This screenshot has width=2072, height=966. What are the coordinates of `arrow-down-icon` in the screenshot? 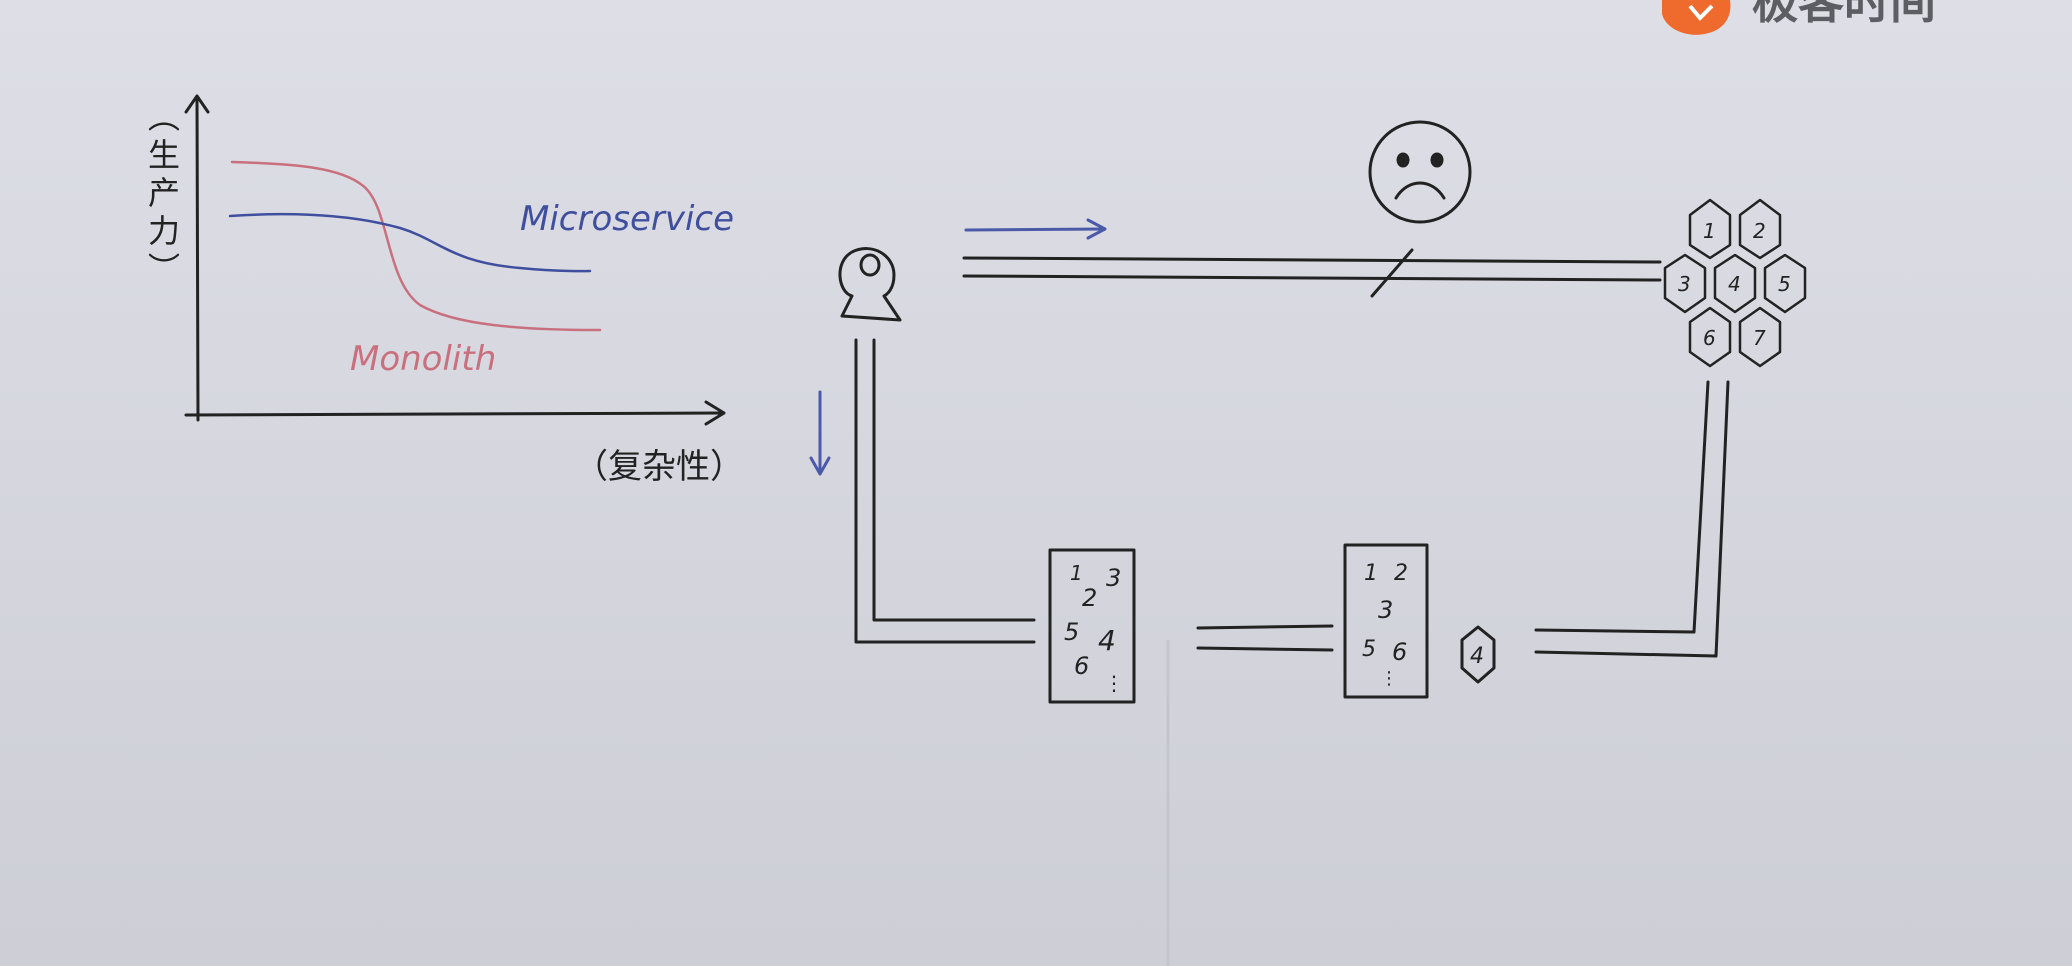 It's located at (820, 433).